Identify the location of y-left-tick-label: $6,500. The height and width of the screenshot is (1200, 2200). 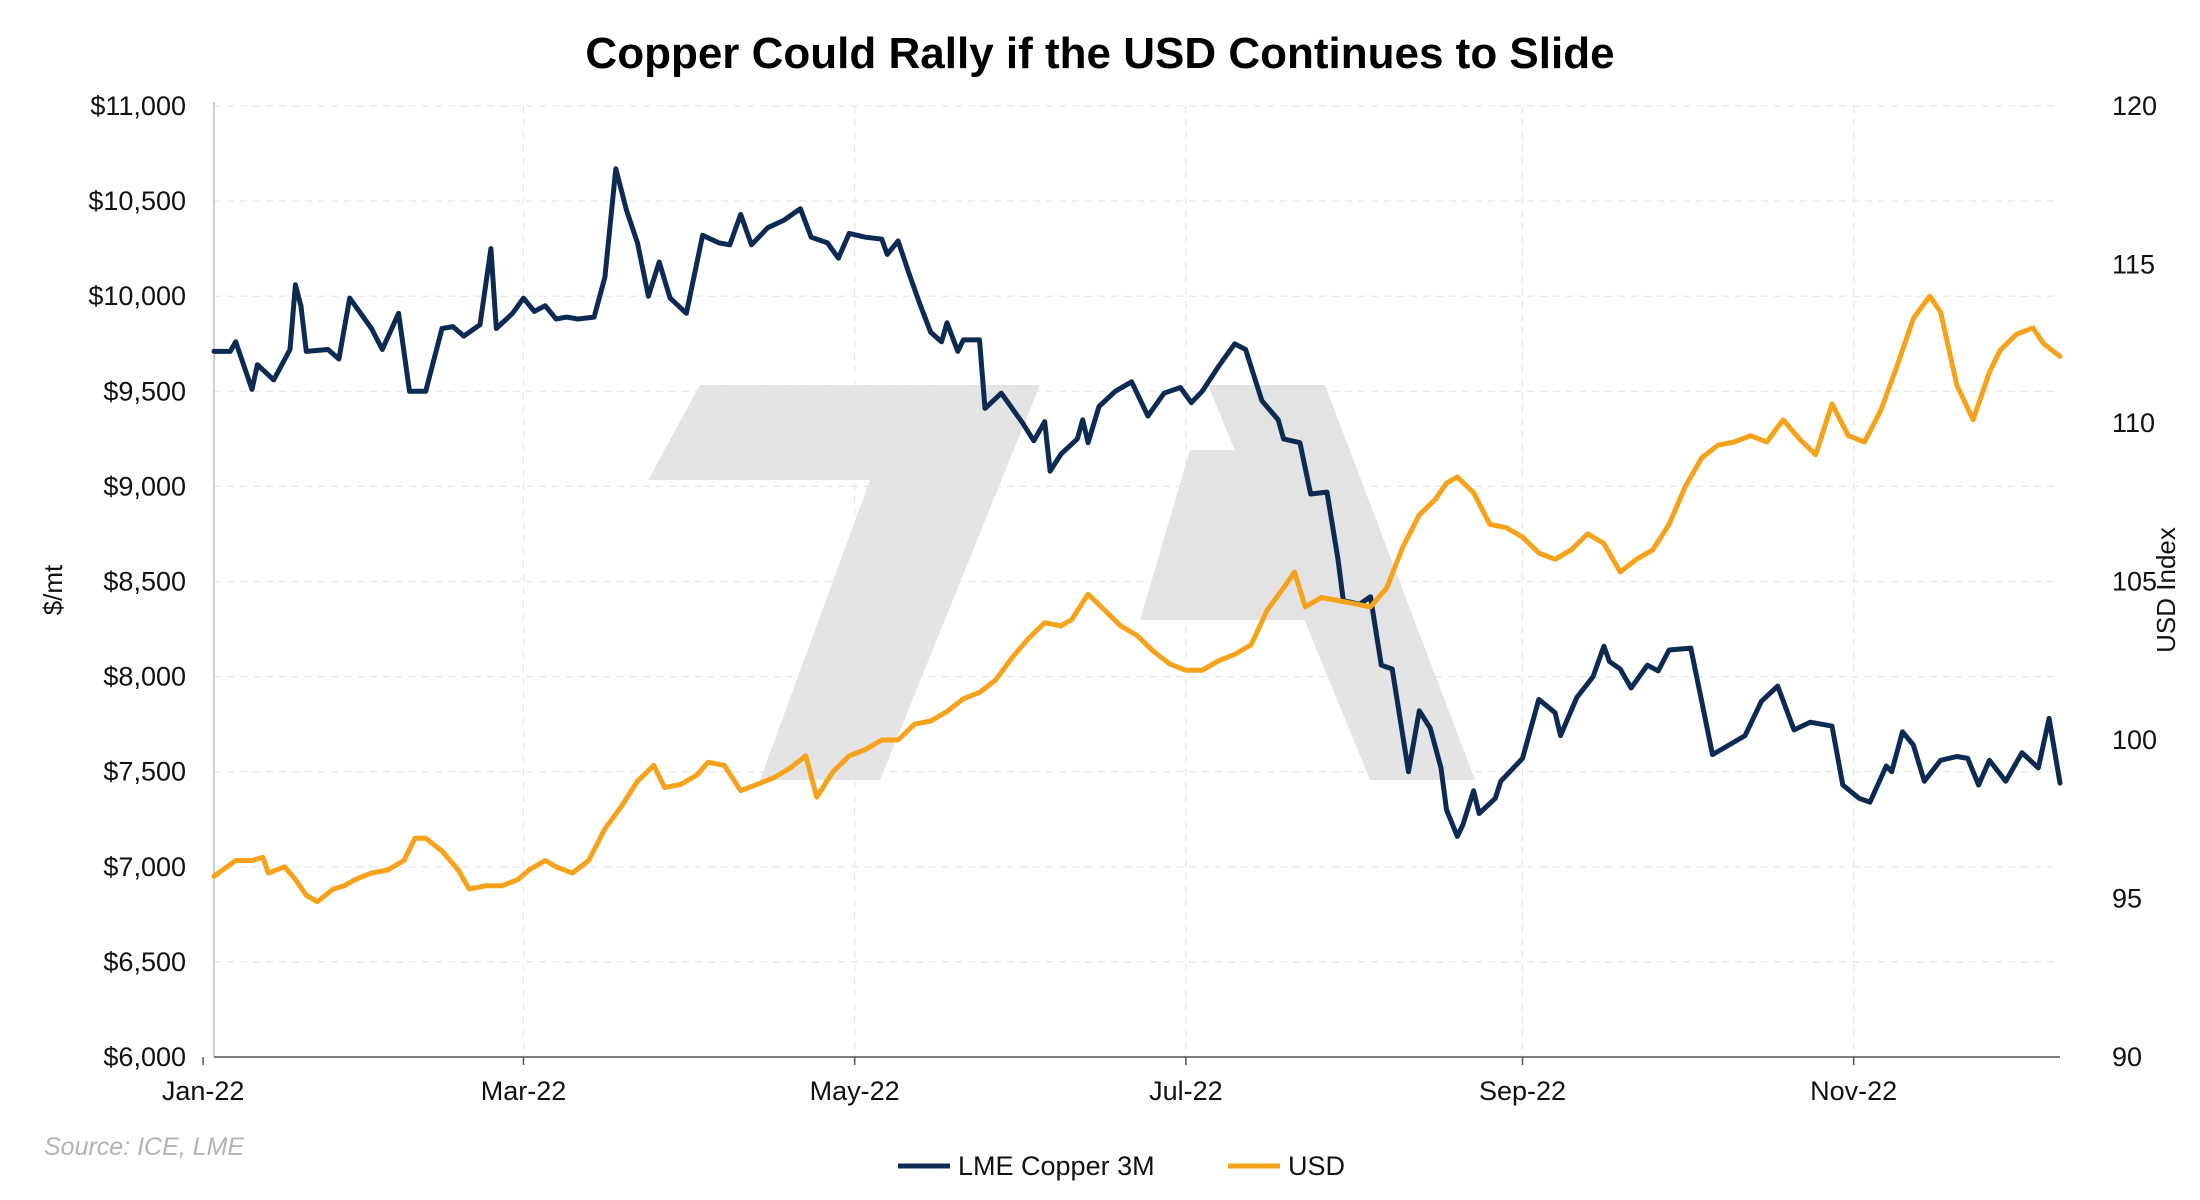
(144, 962).